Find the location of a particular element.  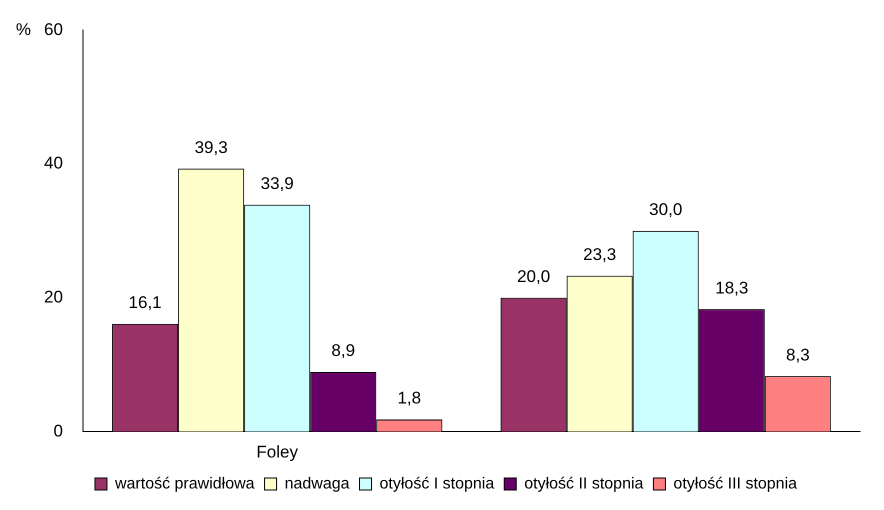

data-label: 23,3 is located at coordinates (599, 254).